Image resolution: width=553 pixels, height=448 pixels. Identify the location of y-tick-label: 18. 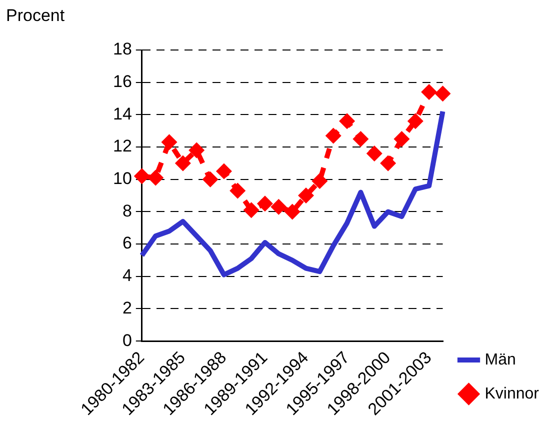
(122, 49).